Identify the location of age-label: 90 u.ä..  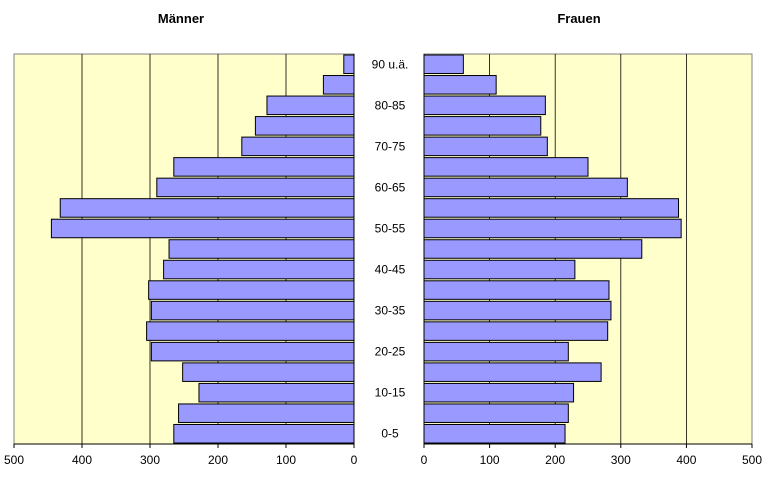
(390, 64).